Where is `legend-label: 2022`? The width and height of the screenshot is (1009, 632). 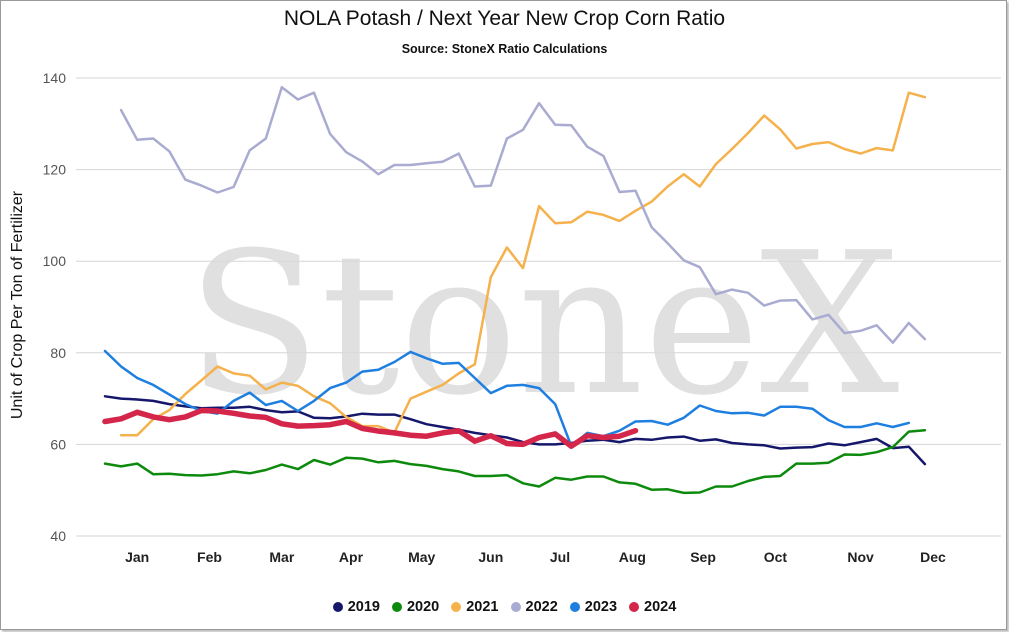 legend-label: 2022 is located at coordinates (541, 607).